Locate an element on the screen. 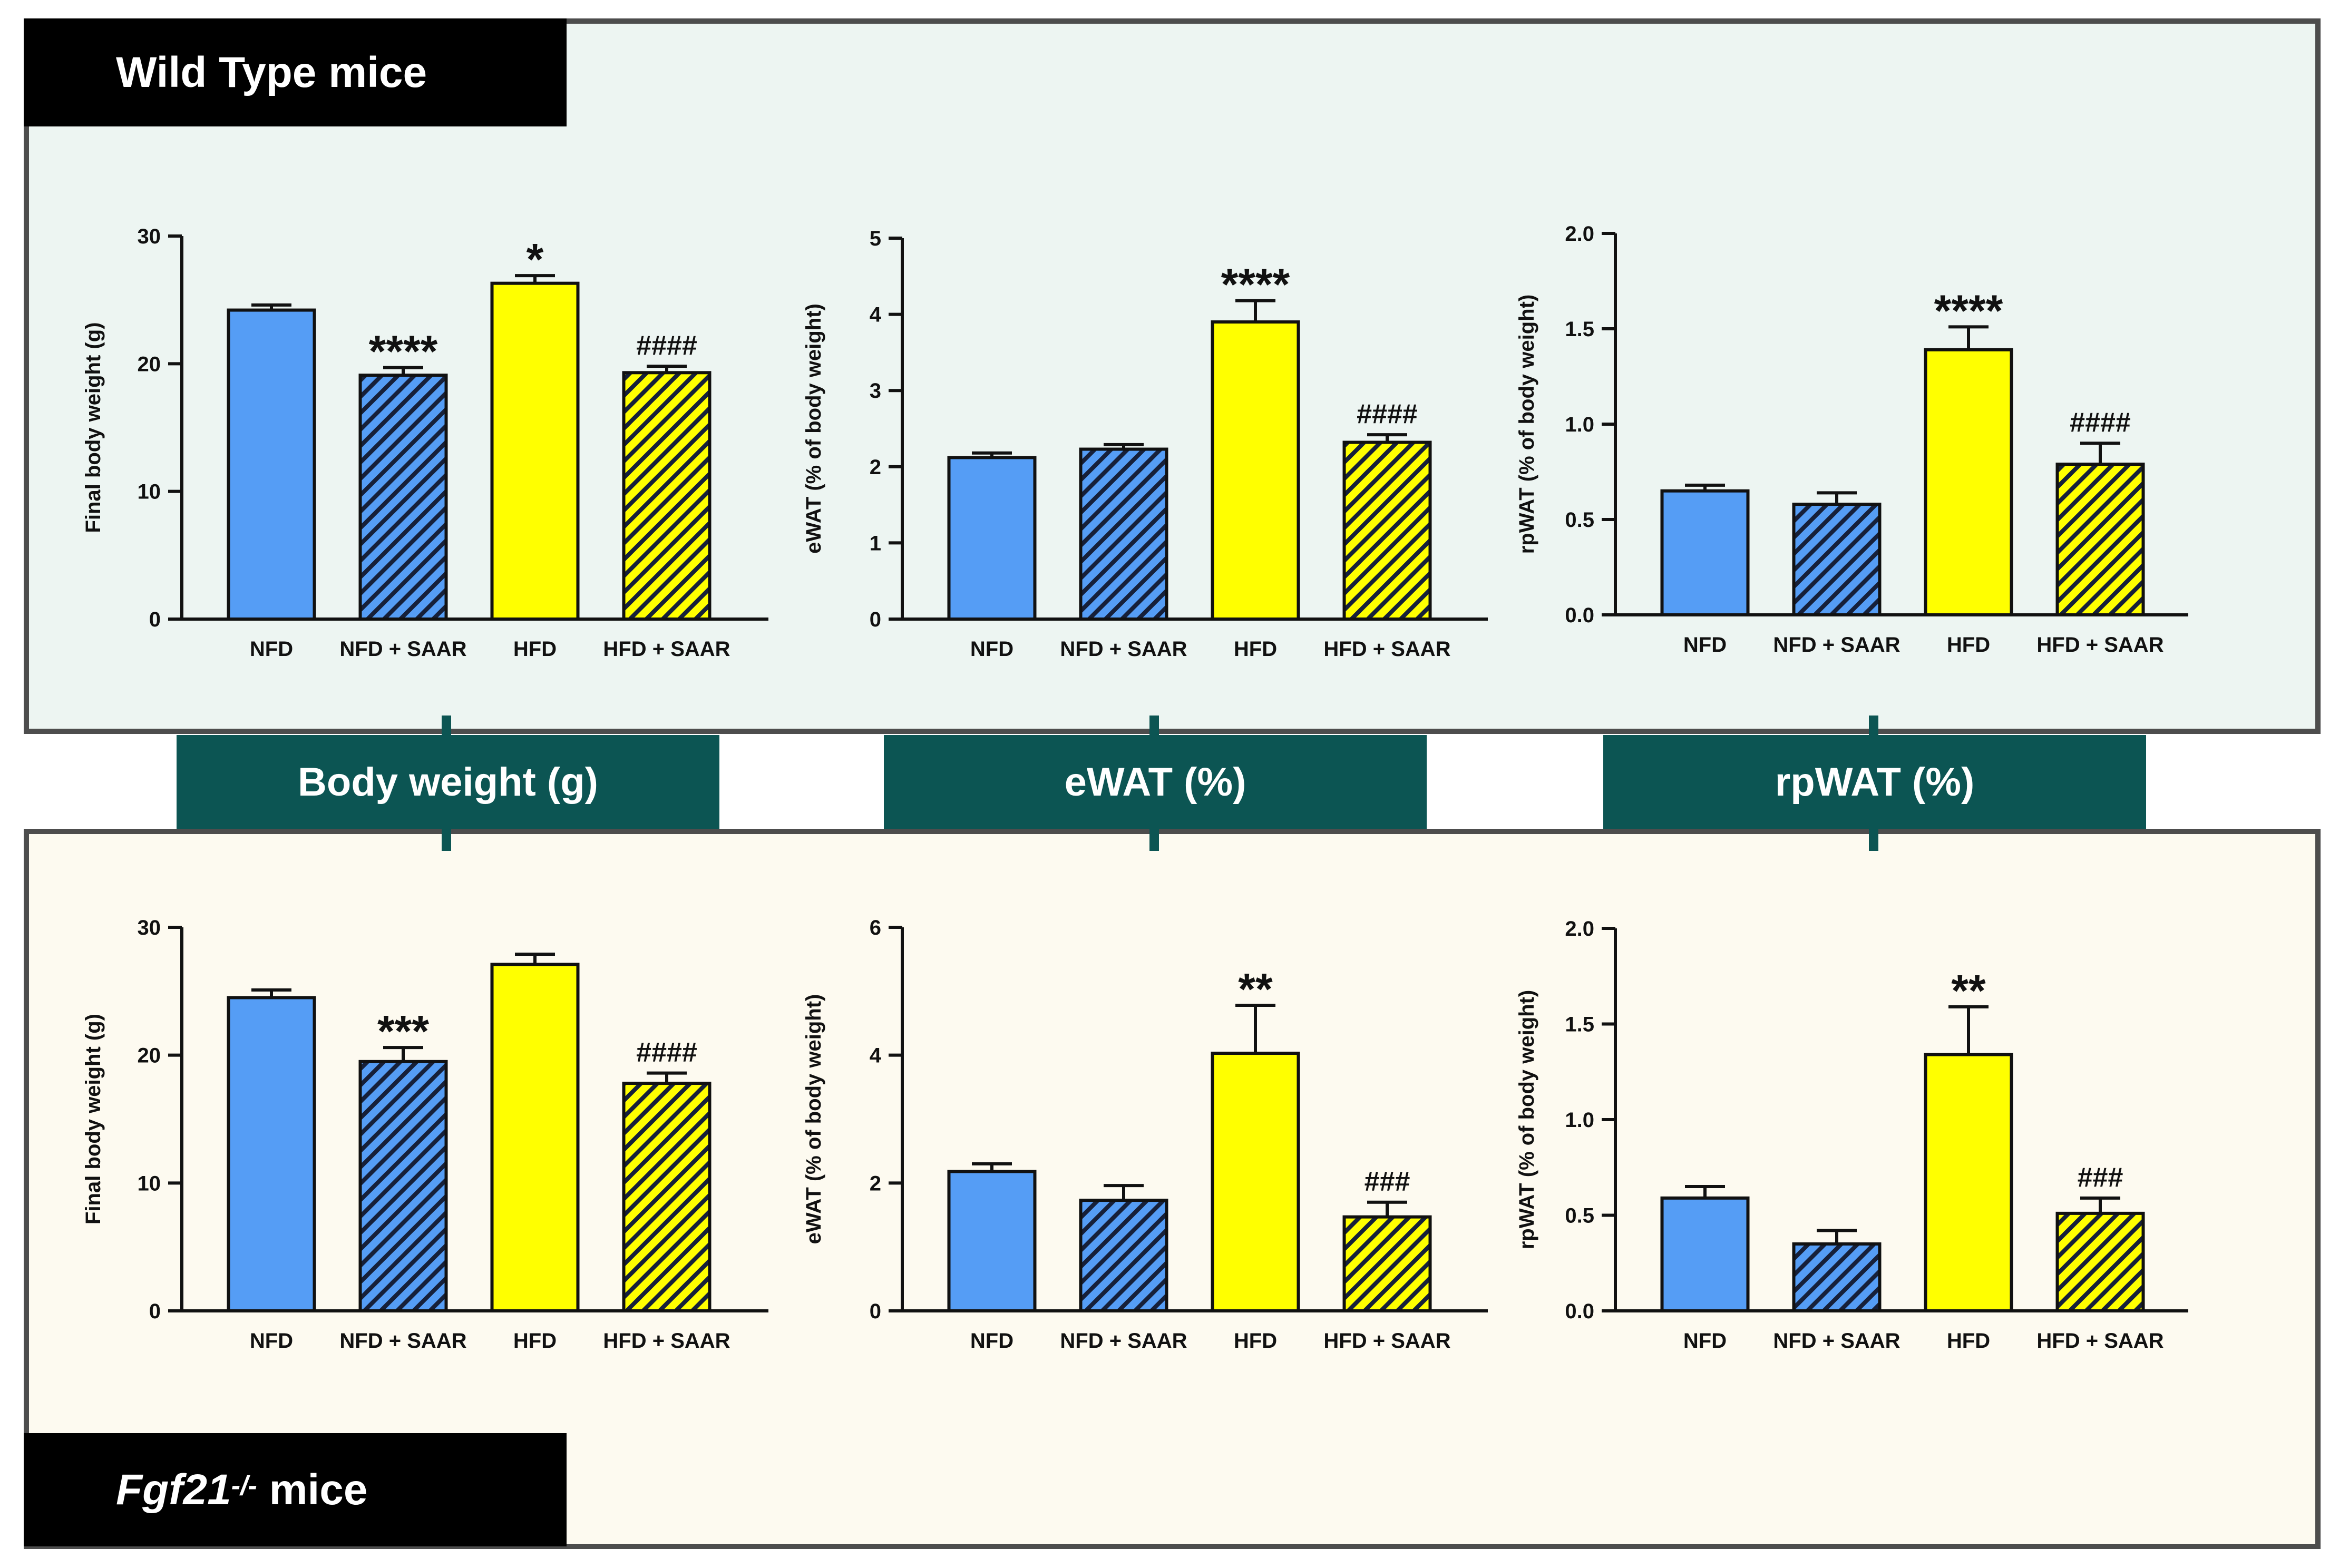 The image size is (2339, 1568). chart-3-category-label-1: NFD is located at coordinates (1705, 644).